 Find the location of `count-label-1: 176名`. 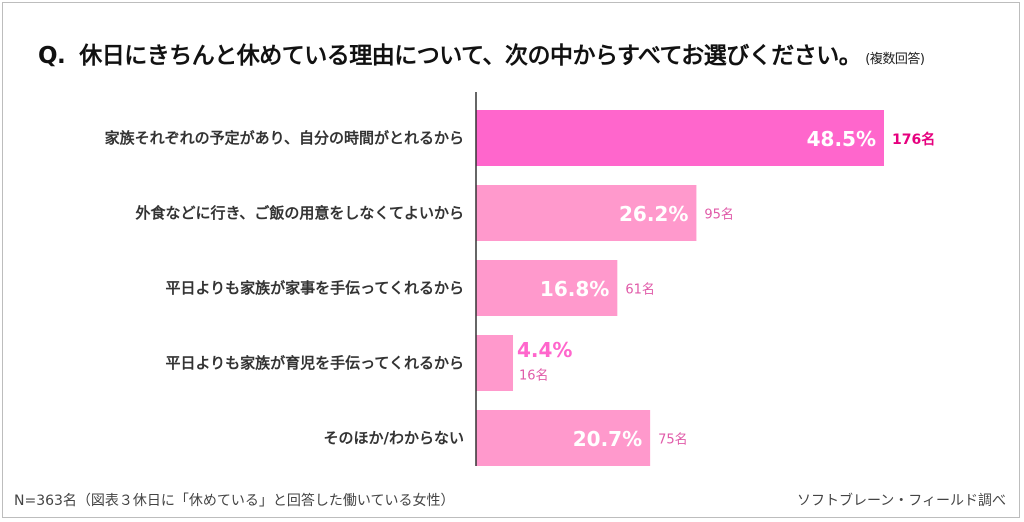

count-label-1: 176名 is located at coordinates (913, 139).